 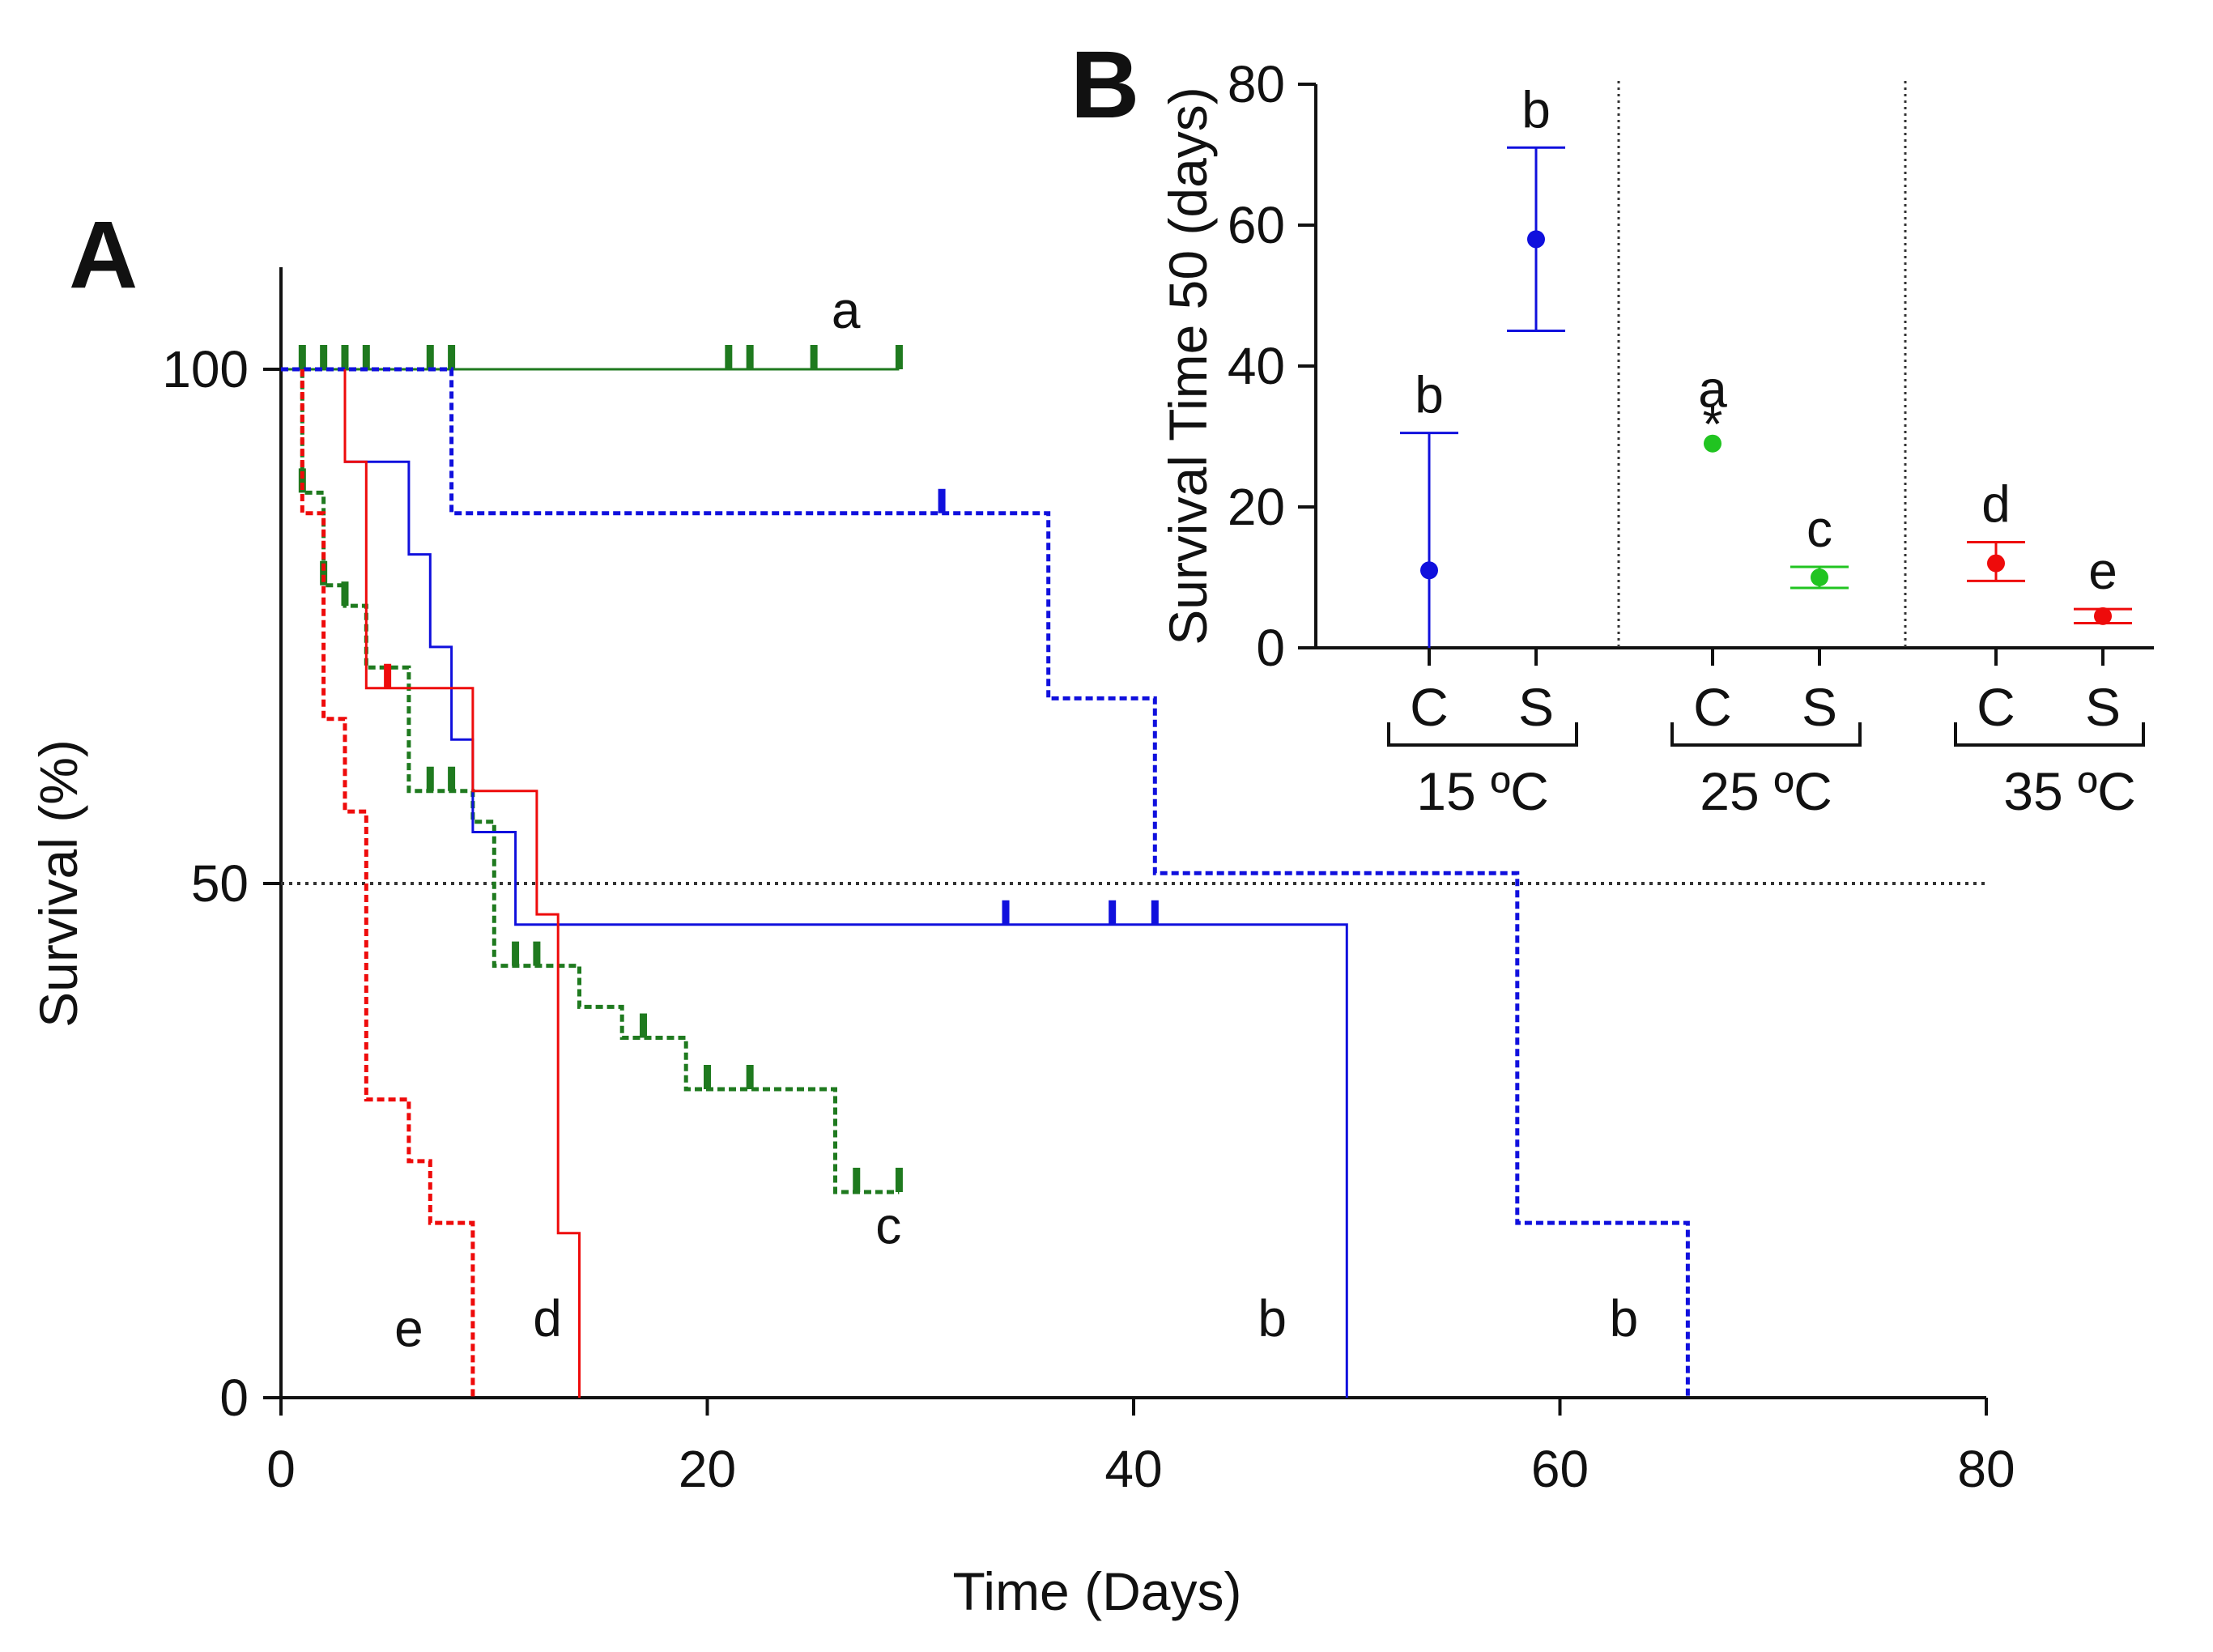 What do you see at coordinates (1256, 84) in the screenshot?
I see `b-y-tick-label: 80` at bounding box center [1256, 84].